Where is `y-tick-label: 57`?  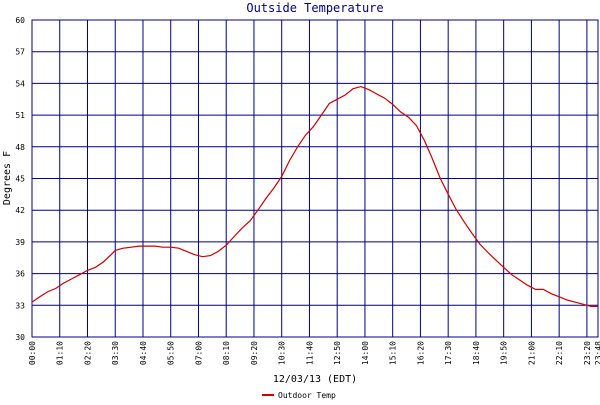
y-tick-label: 57 is located at coordinates (20, 52).